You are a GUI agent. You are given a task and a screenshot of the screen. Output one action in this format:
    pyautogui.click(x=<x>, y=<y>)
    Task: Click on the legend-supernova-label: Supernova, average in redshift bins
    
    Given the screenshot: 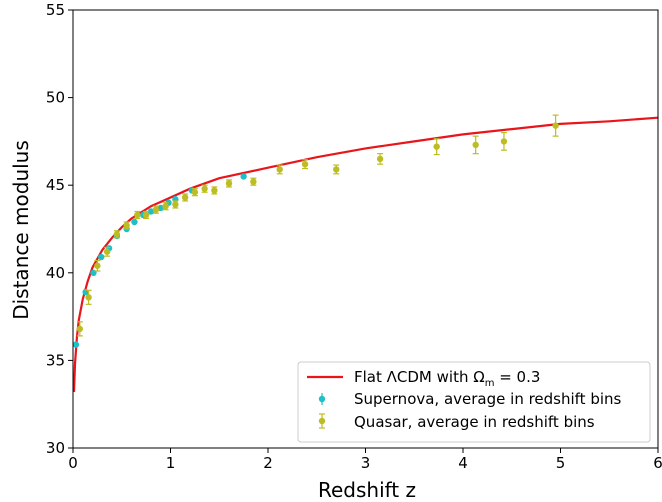 What is the action you would take?
    pyautogui.click(x=488, y=399)
    